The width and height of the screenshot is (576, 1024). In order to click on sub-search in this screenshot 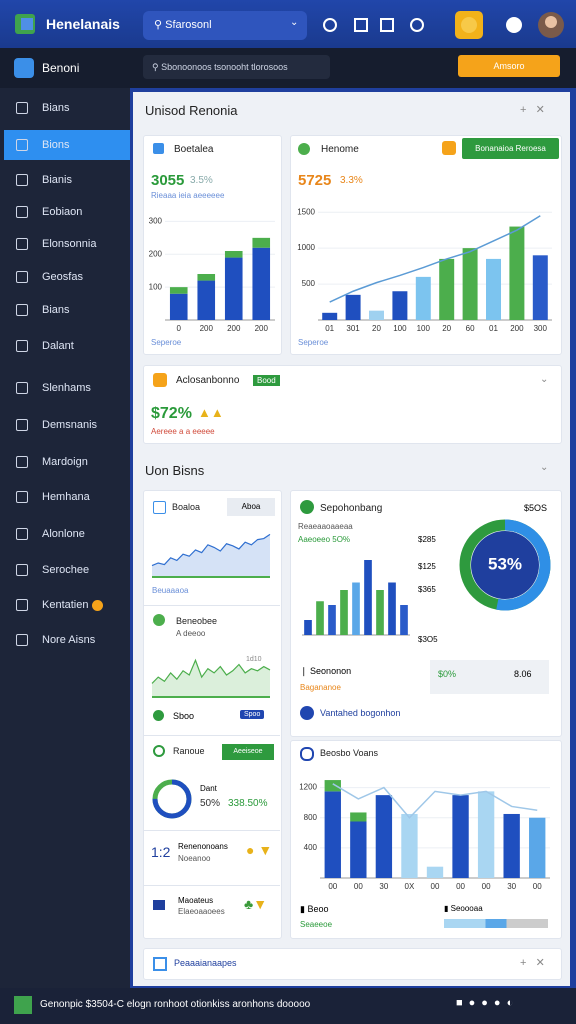, I will do `click(236, 67)`.